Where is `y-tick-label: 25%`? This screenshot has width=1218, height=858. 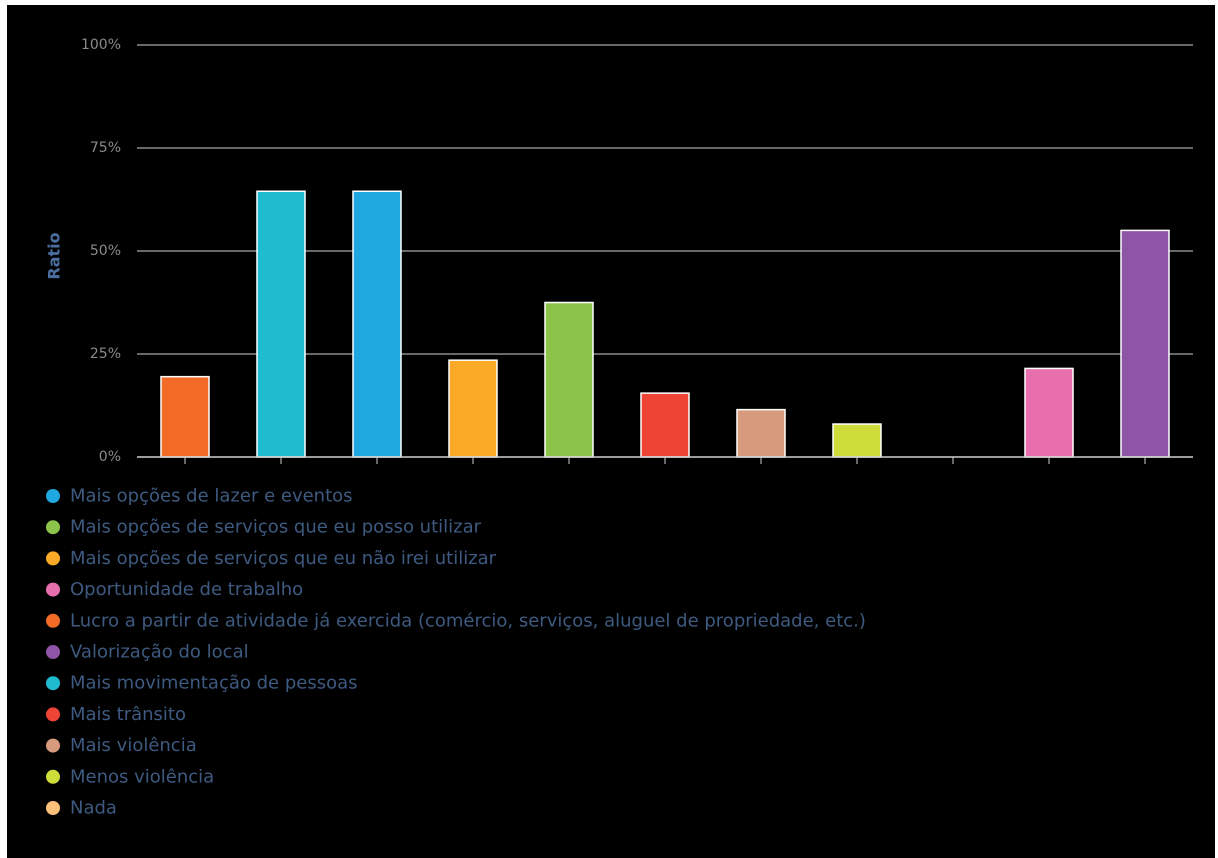
y-tick-label: 25% is located at coordinates (105, 354).